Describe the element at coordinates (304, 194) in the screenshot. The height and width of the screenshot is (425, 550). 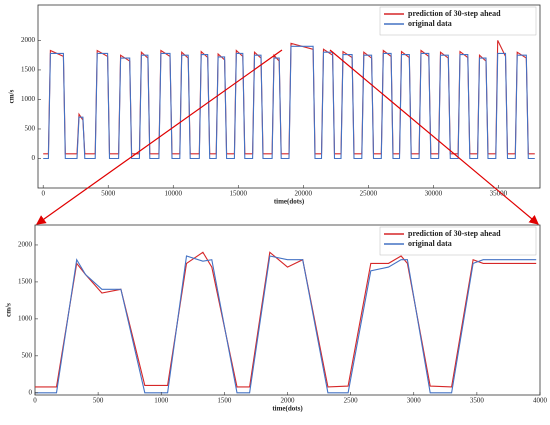
I see `x-tick-label: 20000` at that location.